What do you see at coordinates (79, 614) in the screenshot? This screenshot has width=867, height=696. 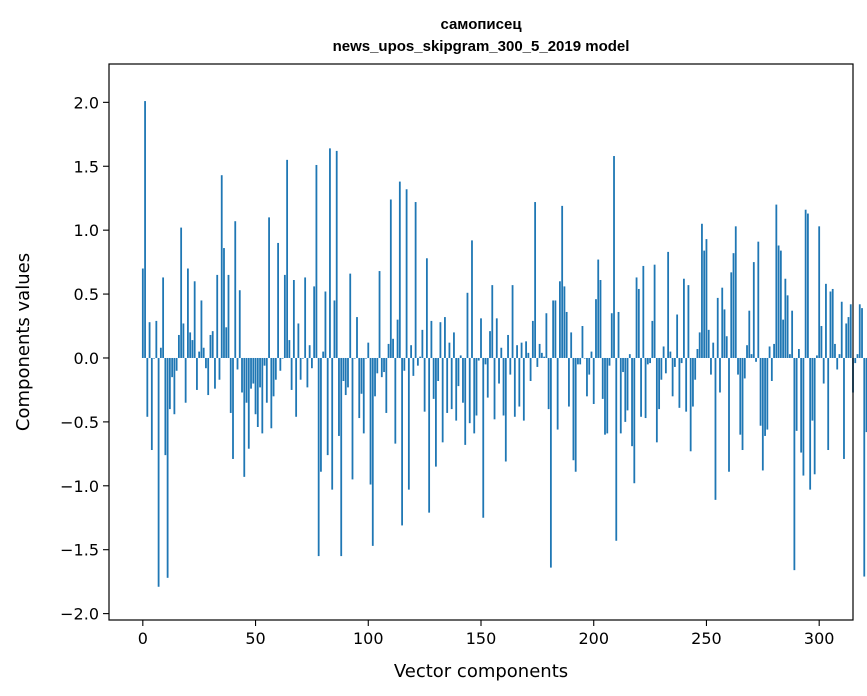 I see `y-tick-label: −2.0` at bounding box center [79, 614].